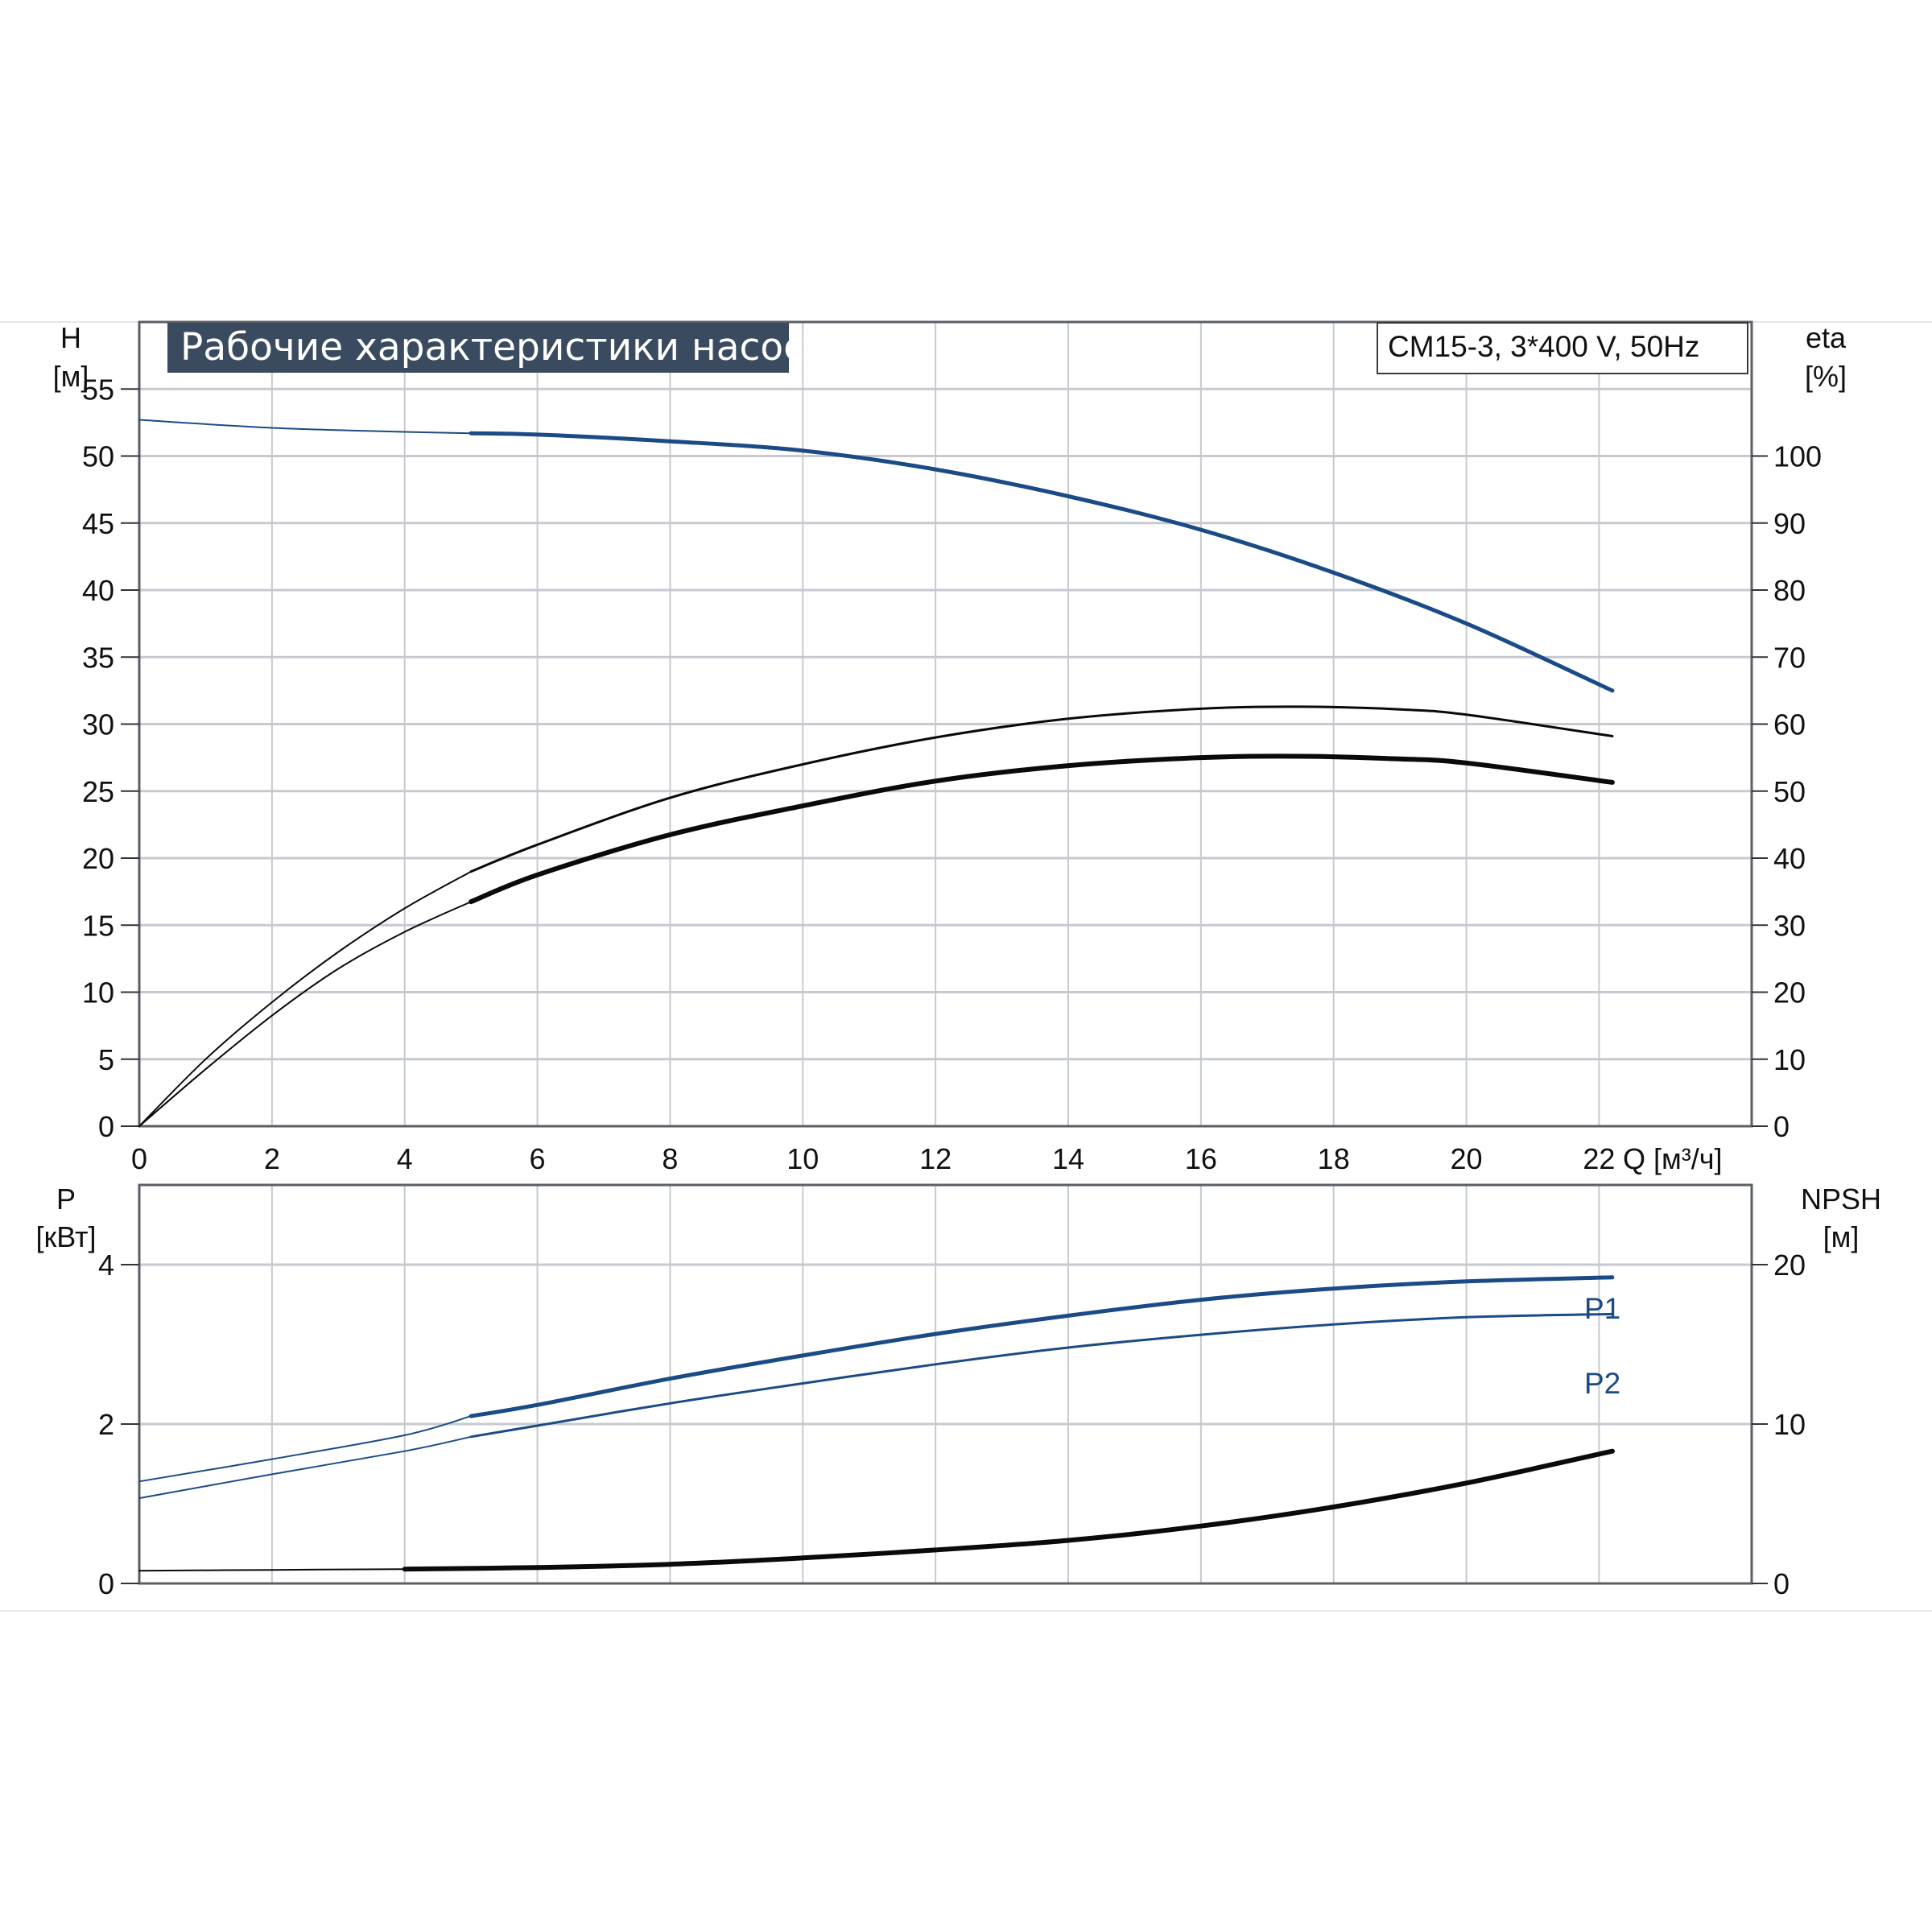 This screenshot has width=1932, height=1932. Describe the element at coordinates (1797, 456) in the screenshot. I see `y-right-tick-label: 100` at that location.